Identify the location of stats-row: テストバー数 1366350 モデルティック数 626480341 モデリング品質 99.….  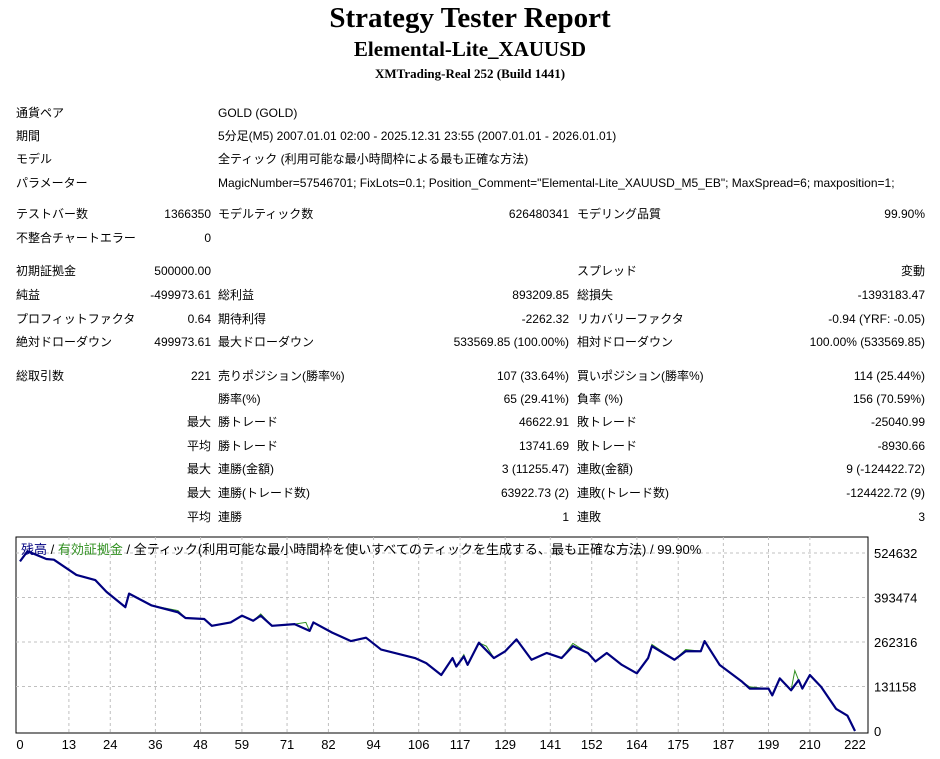
(470, 214).